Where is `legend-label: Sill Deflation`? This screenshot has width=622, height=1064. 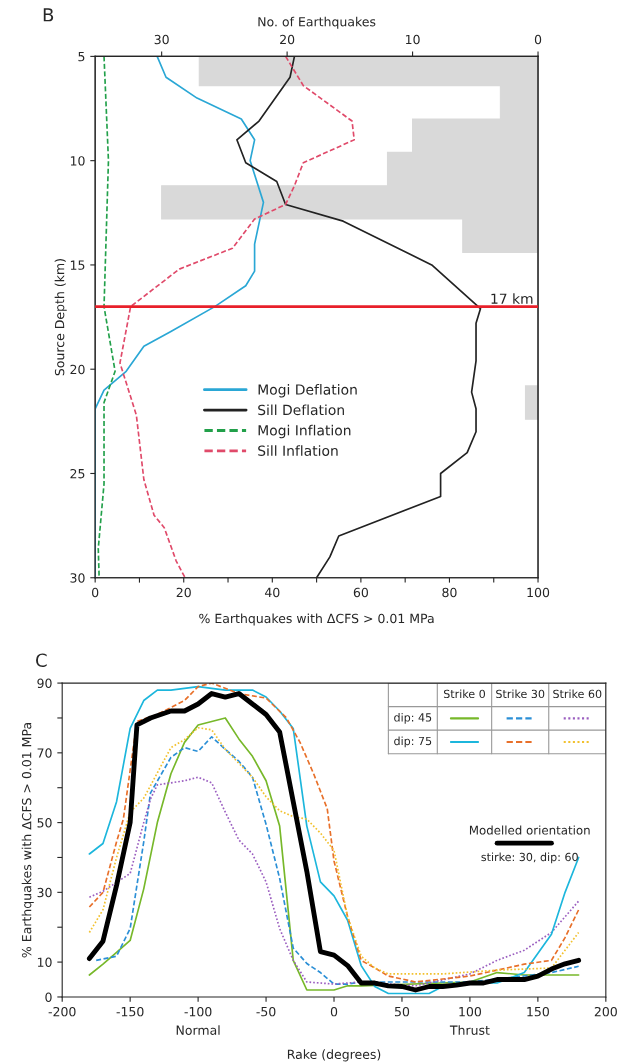 legend-label: Sill Deflation is located at coordinates (301, 410).